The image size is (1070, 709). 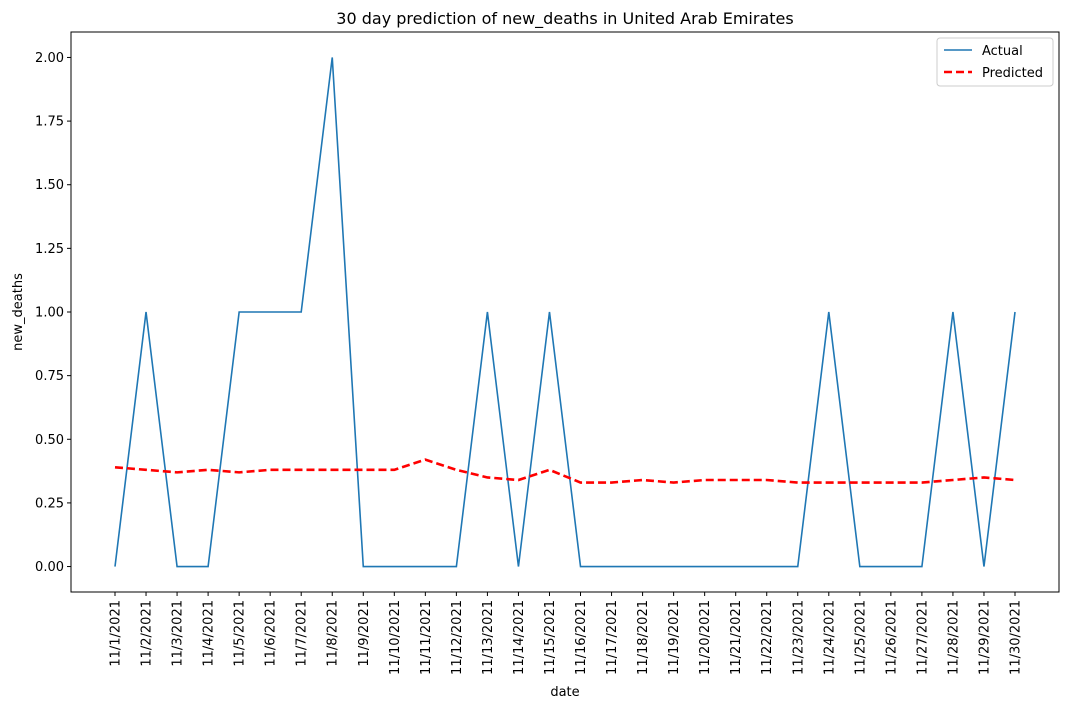 What do you see at coordinates (922, 637) in the screenshot?
I see `x-tick-label: 11/27/2021` at bounding box center [922, 637].